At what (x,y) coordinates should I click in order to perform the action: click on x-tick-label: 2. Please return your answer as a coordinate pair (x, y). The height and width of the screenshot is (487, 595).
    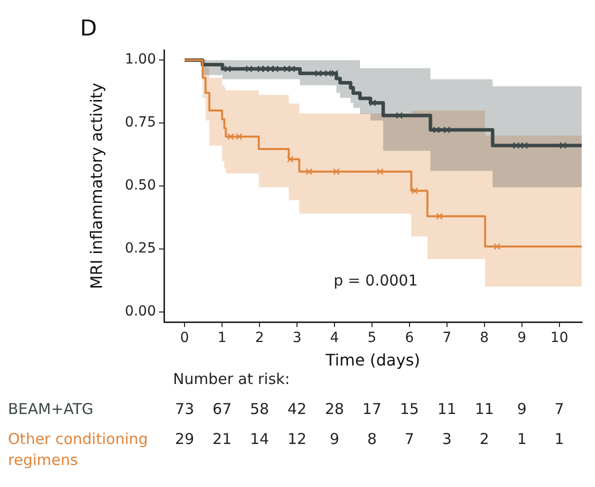
    Looking at the image, I should click on (259, 338).